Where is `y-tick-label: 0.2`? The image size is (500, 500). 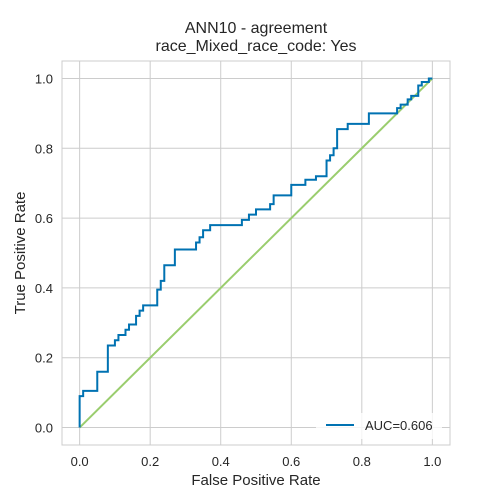
y-tick-label: 0.2 is located at coordinates (44, 358).